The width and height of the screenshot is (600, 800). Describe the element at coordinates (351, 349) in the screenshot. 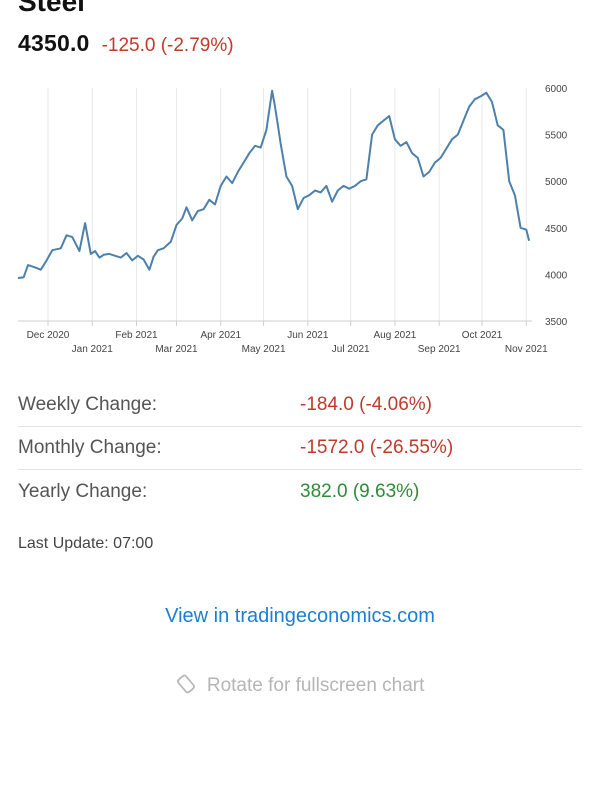

I see `x-tick-label: Jul 2021` at that location.